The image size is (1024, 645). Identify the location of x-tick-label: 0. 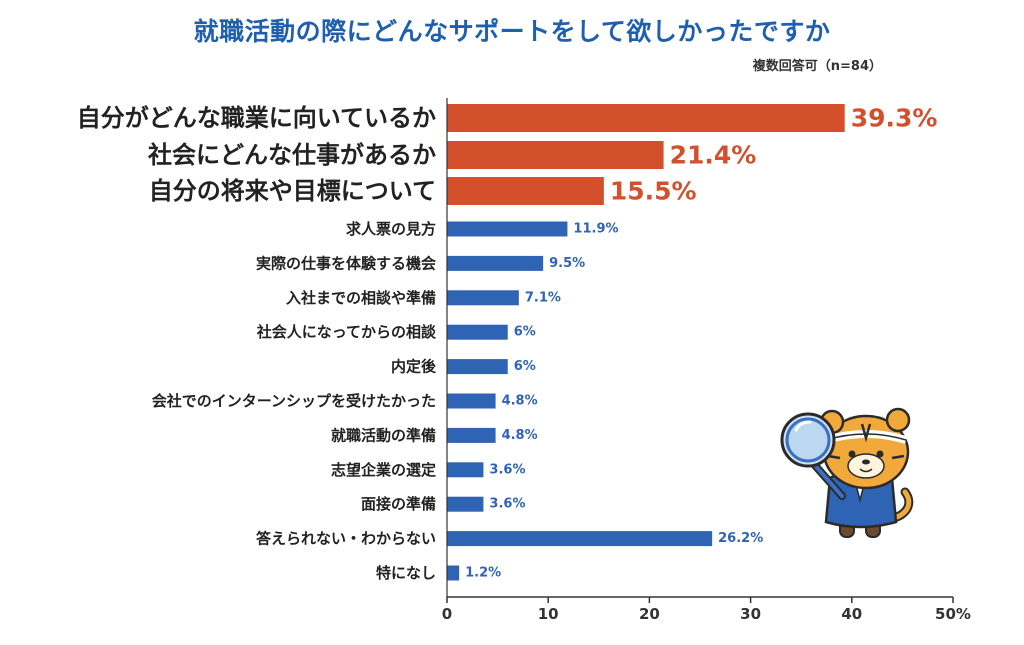
(447, 614).